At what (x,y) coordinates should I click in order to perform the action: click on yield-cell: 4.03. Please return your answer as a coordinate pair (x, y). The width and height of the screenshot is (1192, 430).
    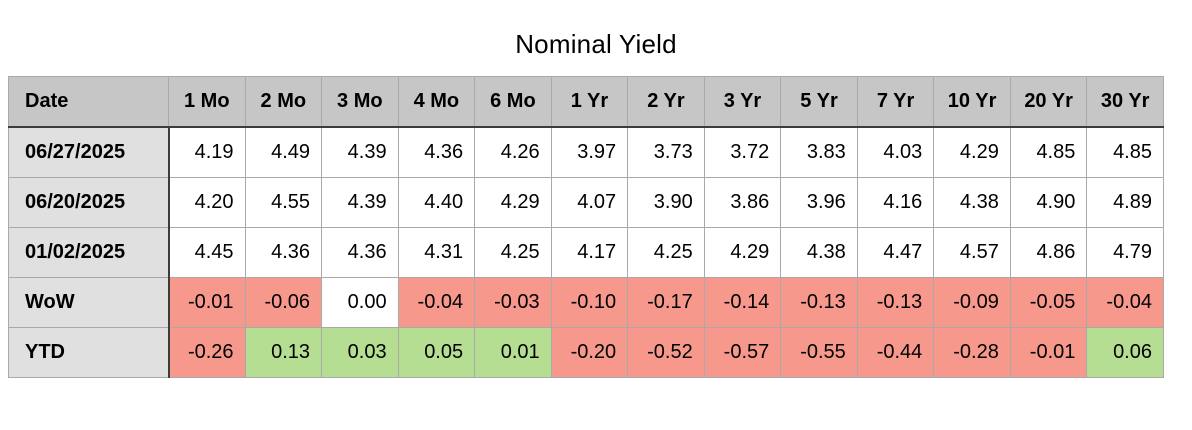
    Looking at the image, I should click on (895, 152).